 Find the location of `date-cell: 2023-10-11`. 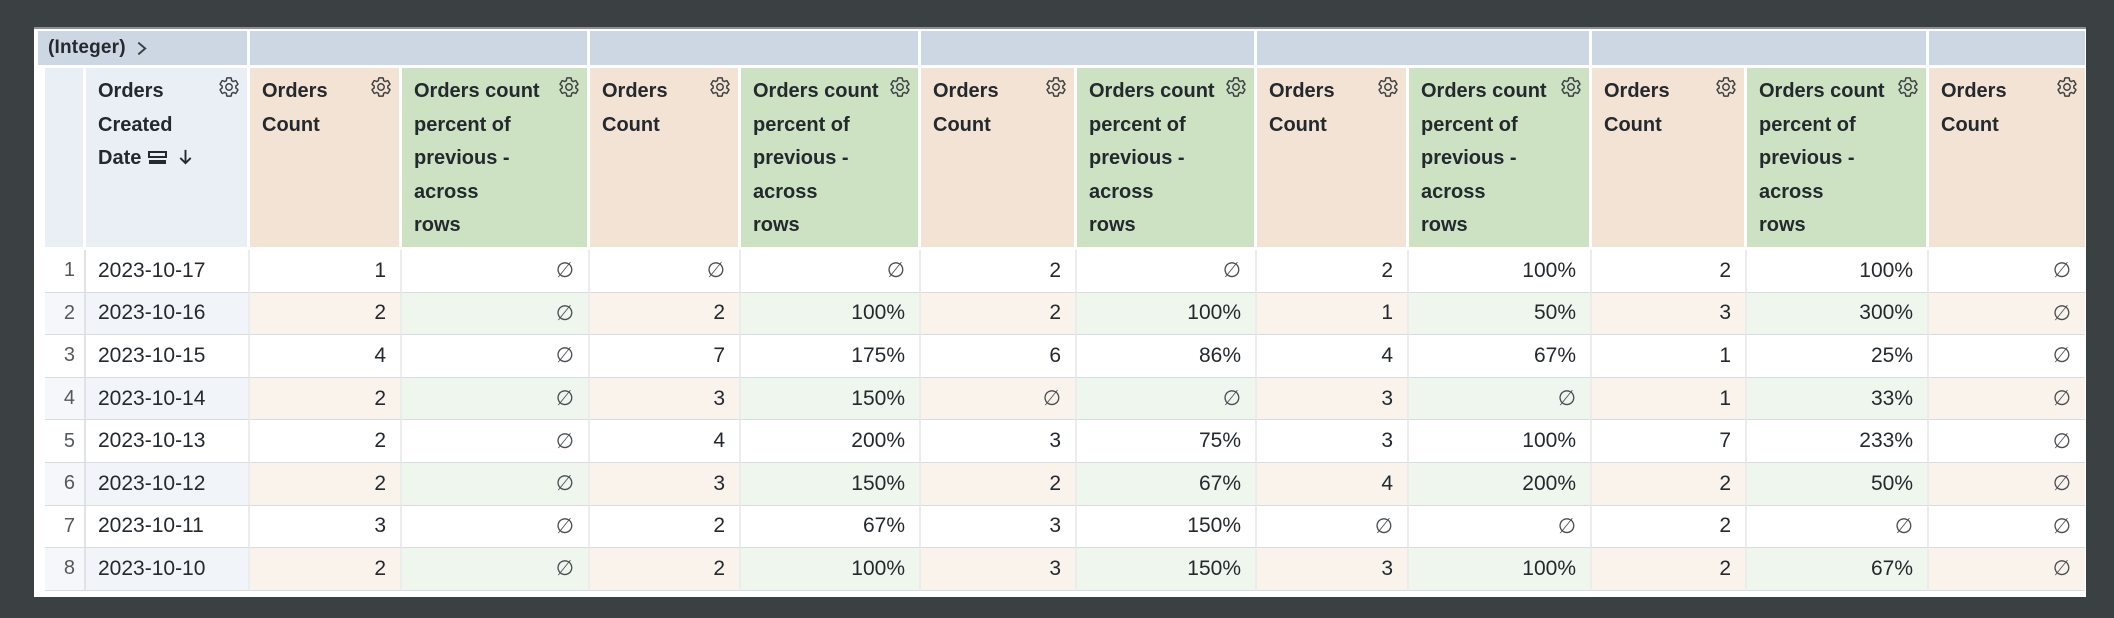

date-cell: 2023-10-11 is located at coordinates (168, 527).